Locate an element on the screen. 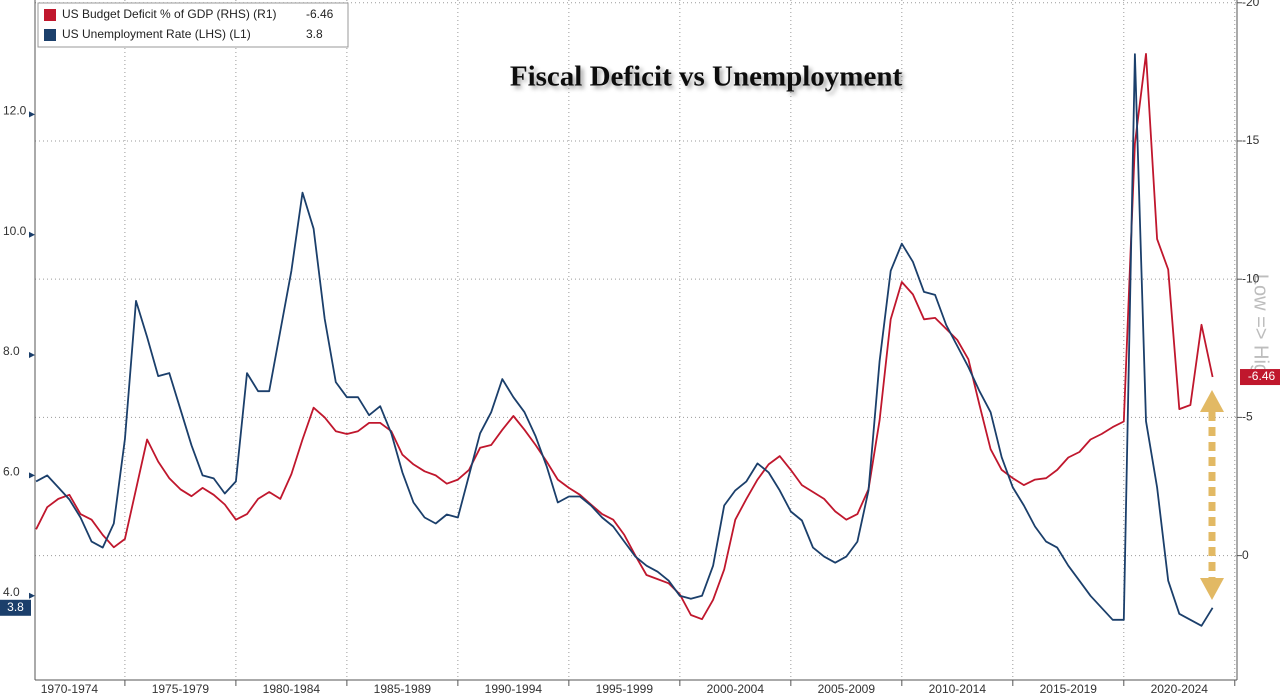  y-tick-label: 10.0 is located at coordinates (15, 231).